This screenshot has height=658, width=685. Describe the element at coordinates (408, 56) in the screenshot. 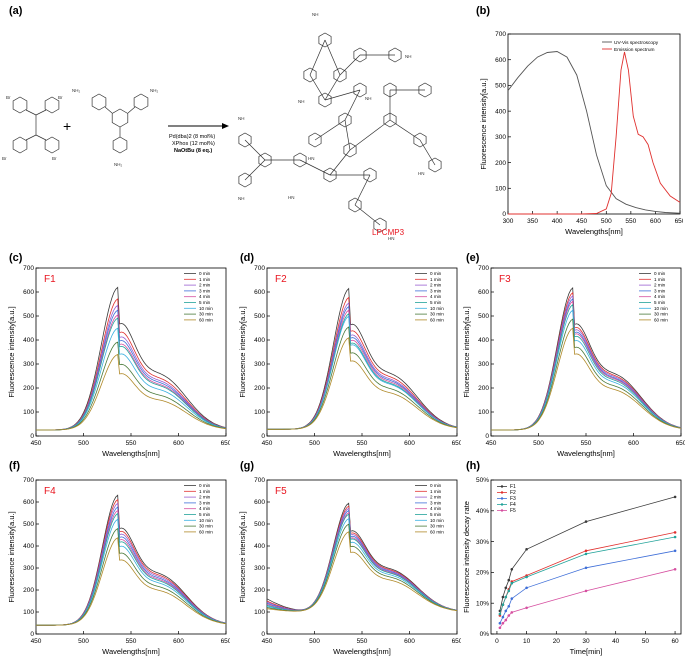

I see `atom-label: NH` at that location.